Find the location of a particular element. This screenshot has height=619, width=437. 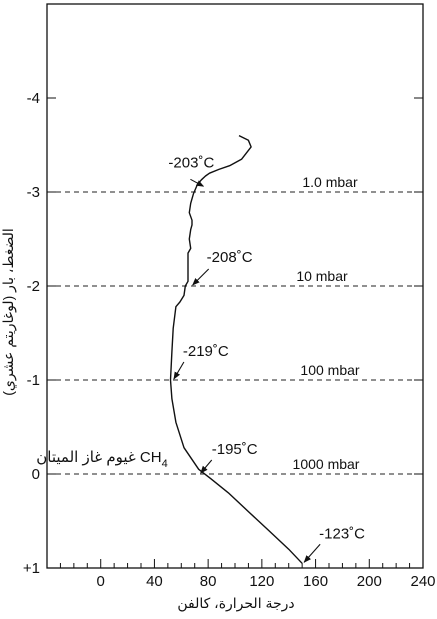

annotation-label: -123˚C is located at coordinates (342, 533).